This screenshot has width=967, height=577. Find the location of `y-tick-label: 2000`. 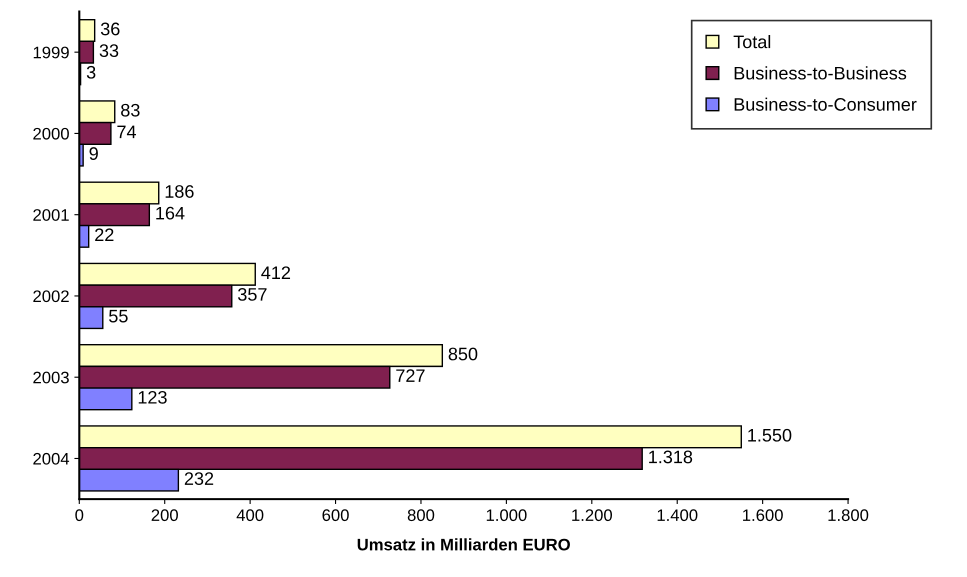

y-tick-label: 2000 is located at coordinates (51, 134).